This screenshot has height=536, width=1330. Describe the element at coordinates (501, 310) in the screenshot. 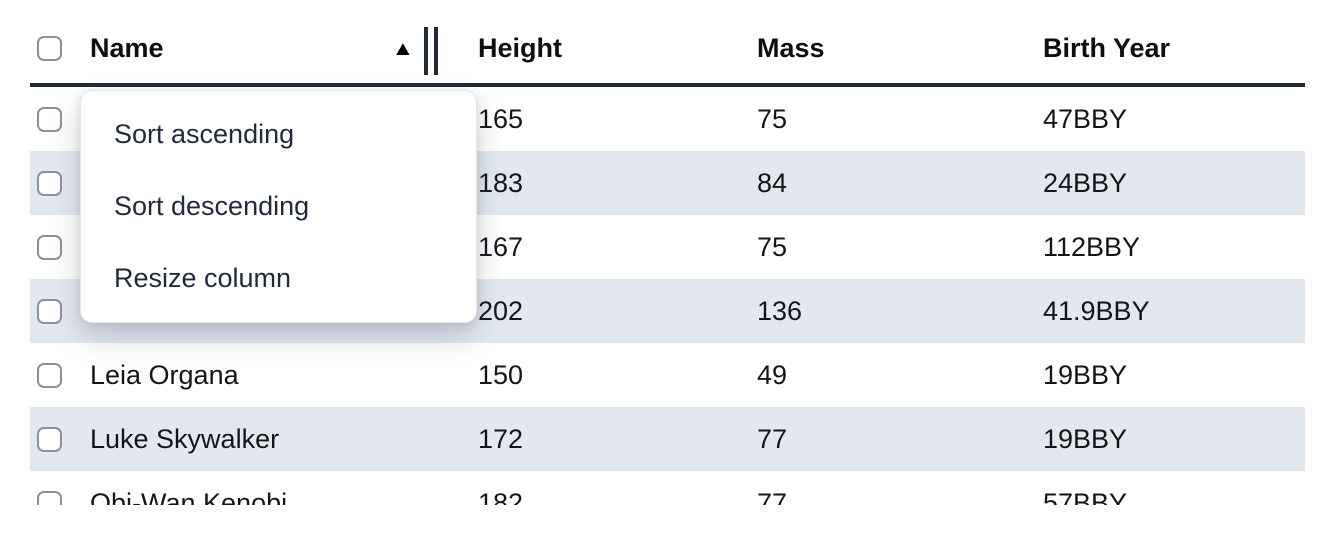

I see `cell-height: 202` at that location.